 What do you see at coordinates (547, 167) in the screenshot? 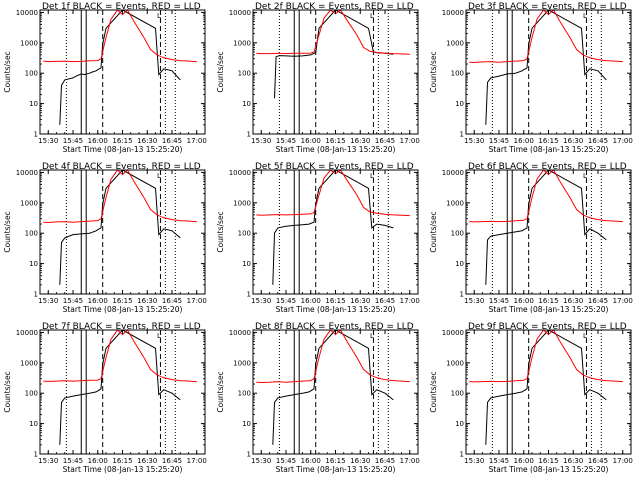
I see `chart-title: Det 6f BLACK = Events, RED = LLD` at bounding box center [547, 167].